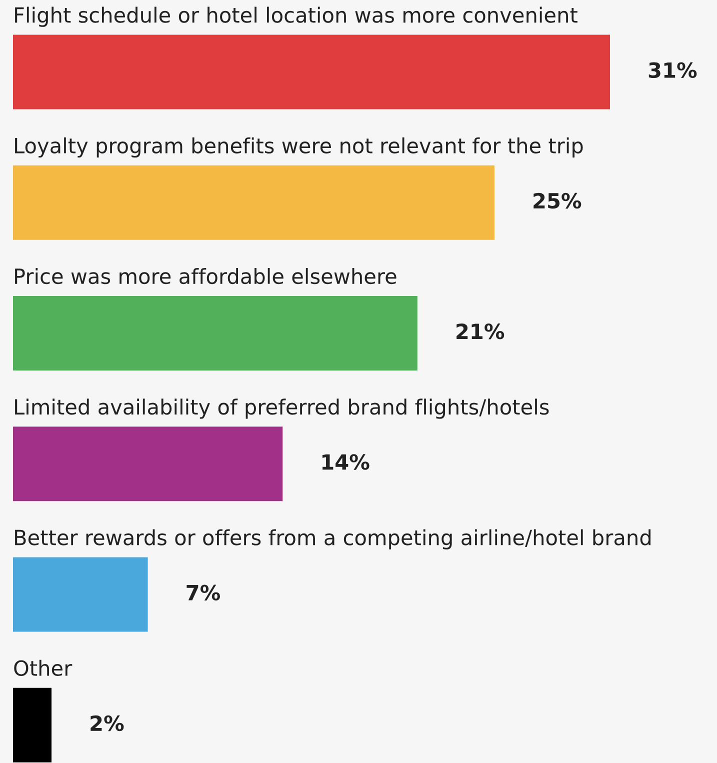 The height and width of the screenshot is (763, 717). I want to click on y-tick-label: Better rewards or offers from a competing airline/hotel brand, so click(332, 539).